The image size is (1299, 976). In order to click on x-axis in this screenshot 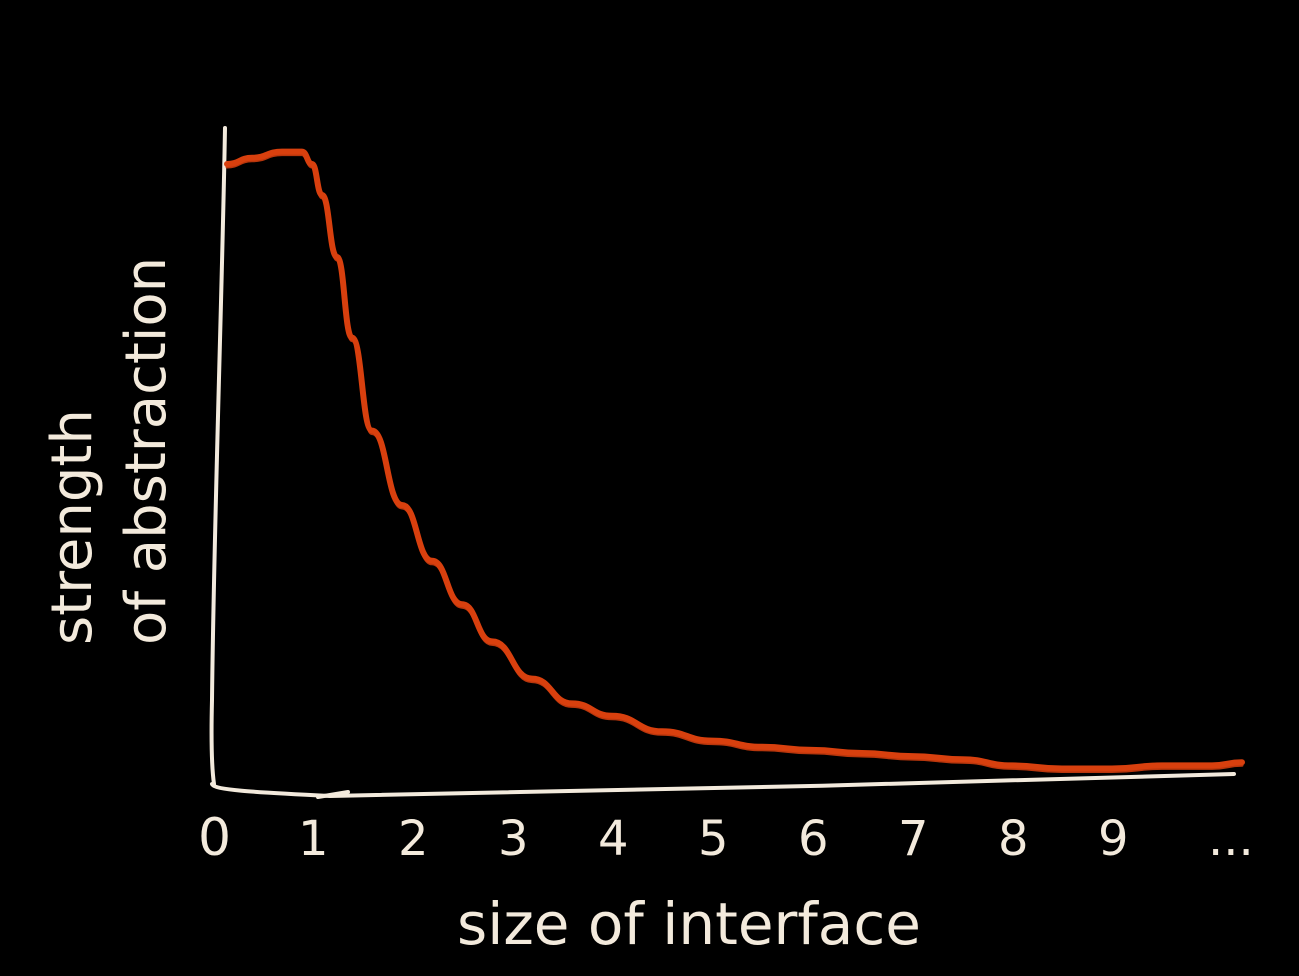, I will do `click(723, 785)`.